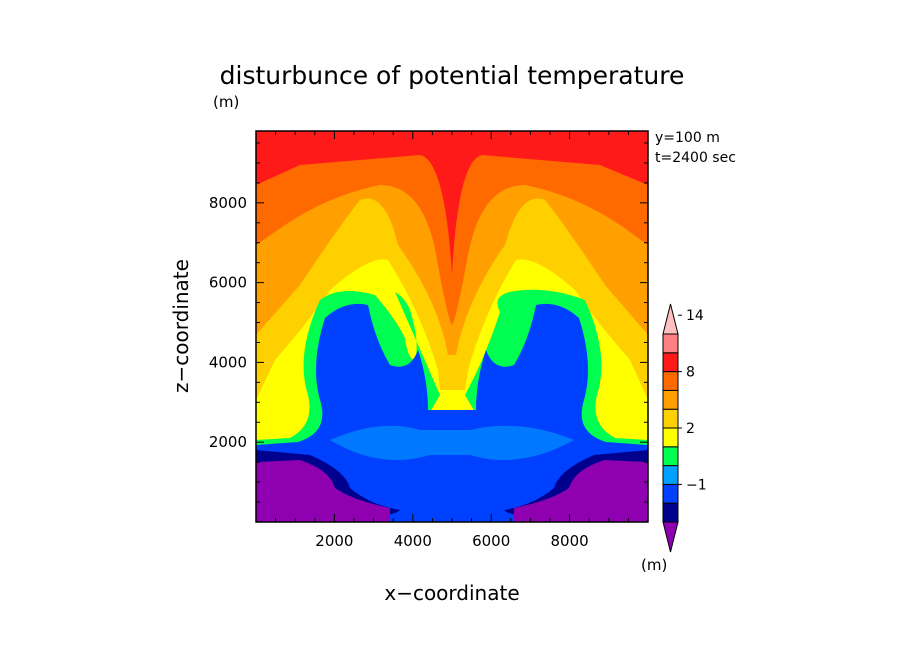 This screenshot has height=654, width=904. I want to click on x-tick-label: 2000, so click(334, 541).